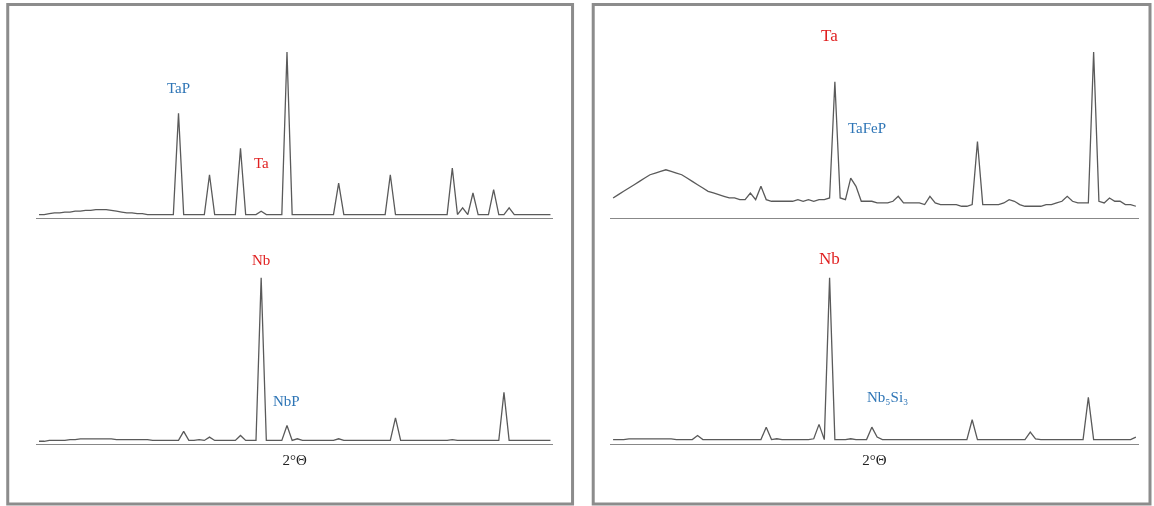 Image resolution: width=1154 pixels, height=506 pixels. I want to click on annotation: TaP, so click(179, 88).